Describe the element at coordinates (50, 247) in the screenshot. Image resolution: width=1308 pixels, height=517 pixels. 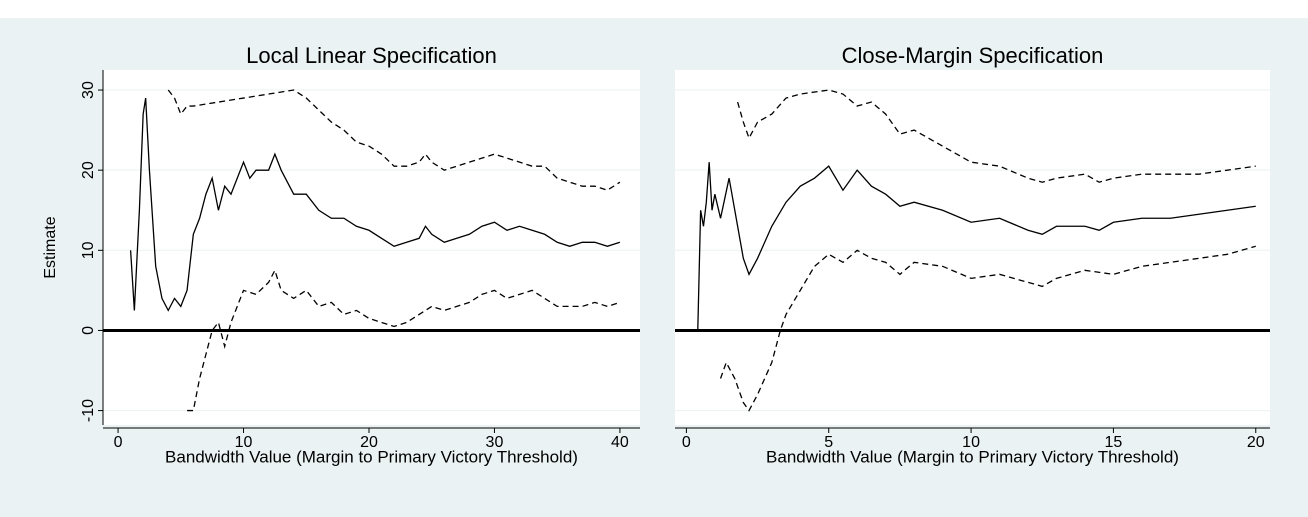
I see `y-axis-title: Estimate` at that location.